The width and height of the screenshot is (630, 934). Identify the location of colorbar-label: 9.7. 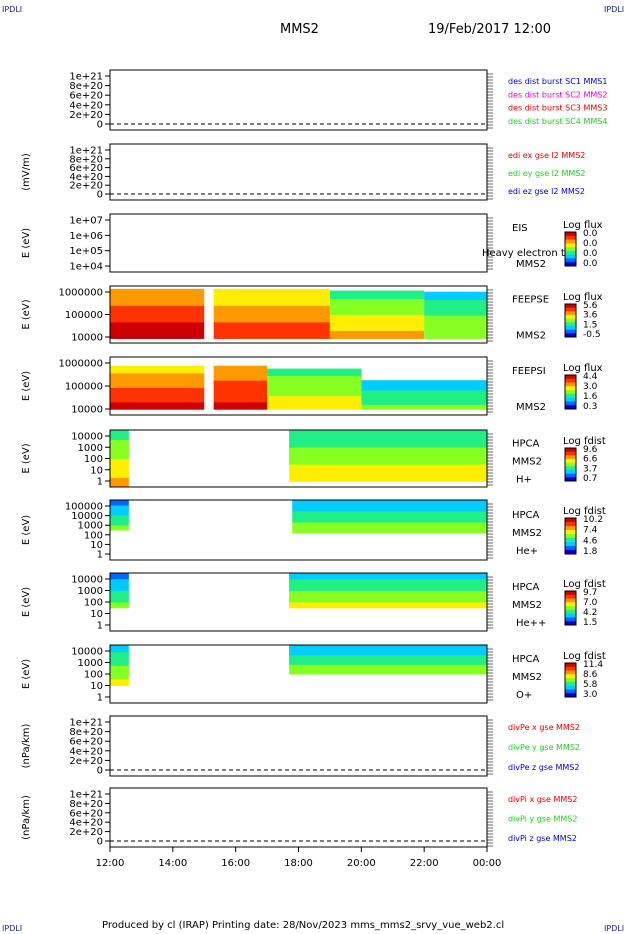
(590, 593).